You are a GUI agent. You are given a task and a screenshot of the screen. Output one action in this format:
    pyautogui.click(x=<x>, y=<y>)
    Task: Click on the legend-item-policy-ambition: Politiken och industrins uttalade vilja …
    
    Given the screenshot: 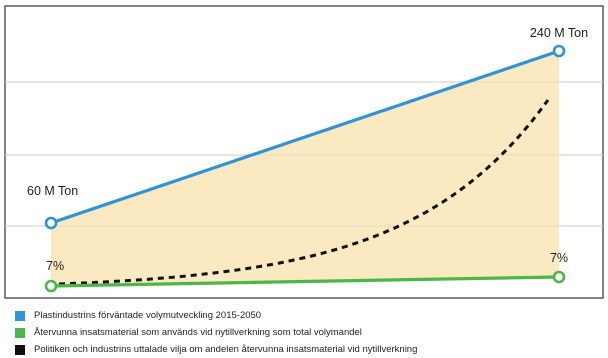 What is the action you would take?
    pyautogui.click(x=310, y=349)
    